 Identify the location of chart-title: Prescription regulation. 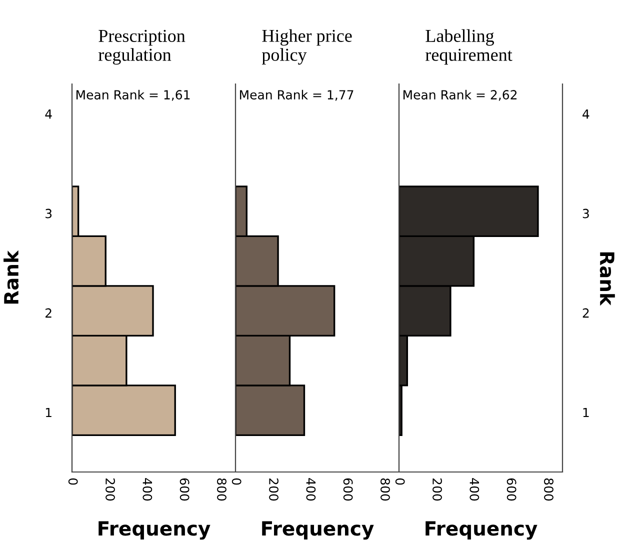
(142, 47).